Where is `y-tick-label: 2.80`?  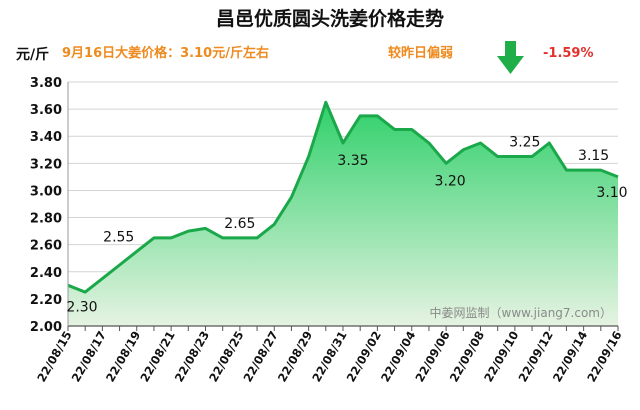 y-tick-label: 2.80 is located at coordinates (46, 219).